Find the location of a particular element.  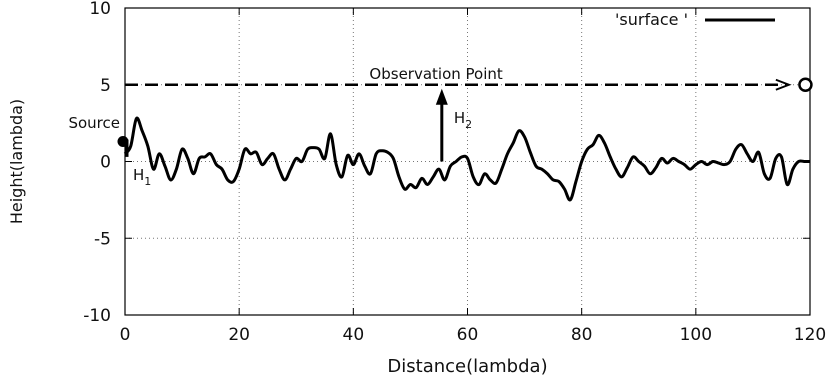

observation-arrowhead is located at coordinates (783, 84).